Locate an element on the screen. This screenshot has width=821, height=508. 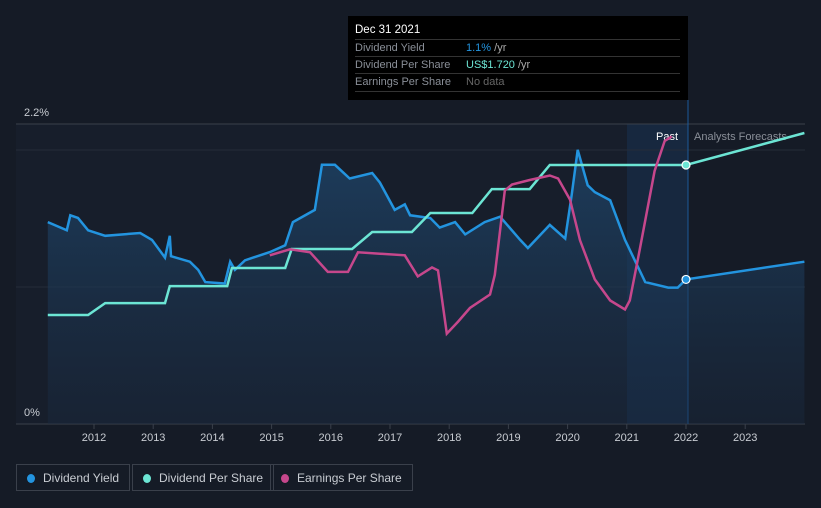
x-tick-label: 2013 is located at coordinates (153, 438).